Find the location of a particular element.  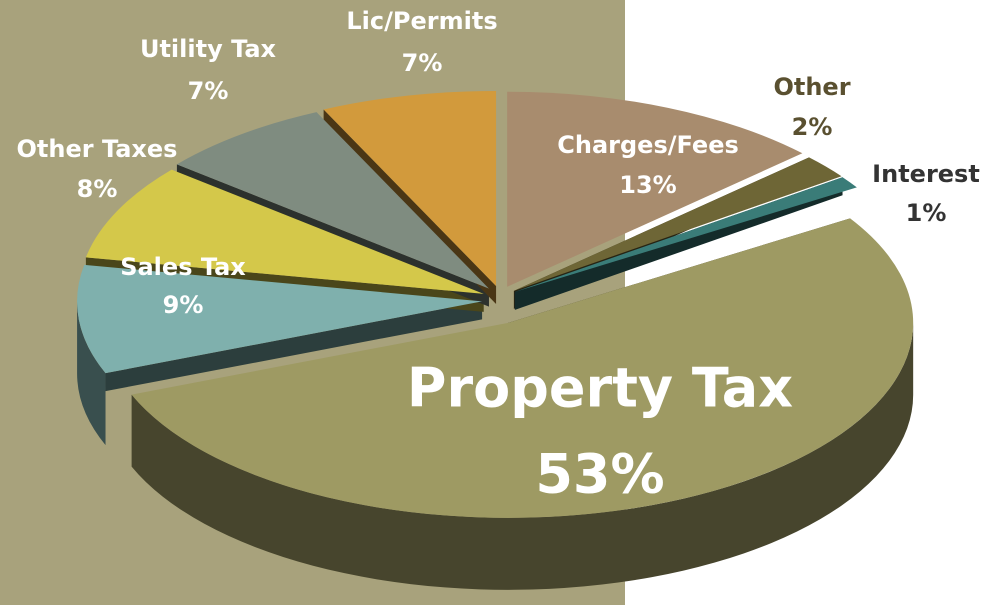

slice-label: Charges/Fees is located at coordinates (648, 145).